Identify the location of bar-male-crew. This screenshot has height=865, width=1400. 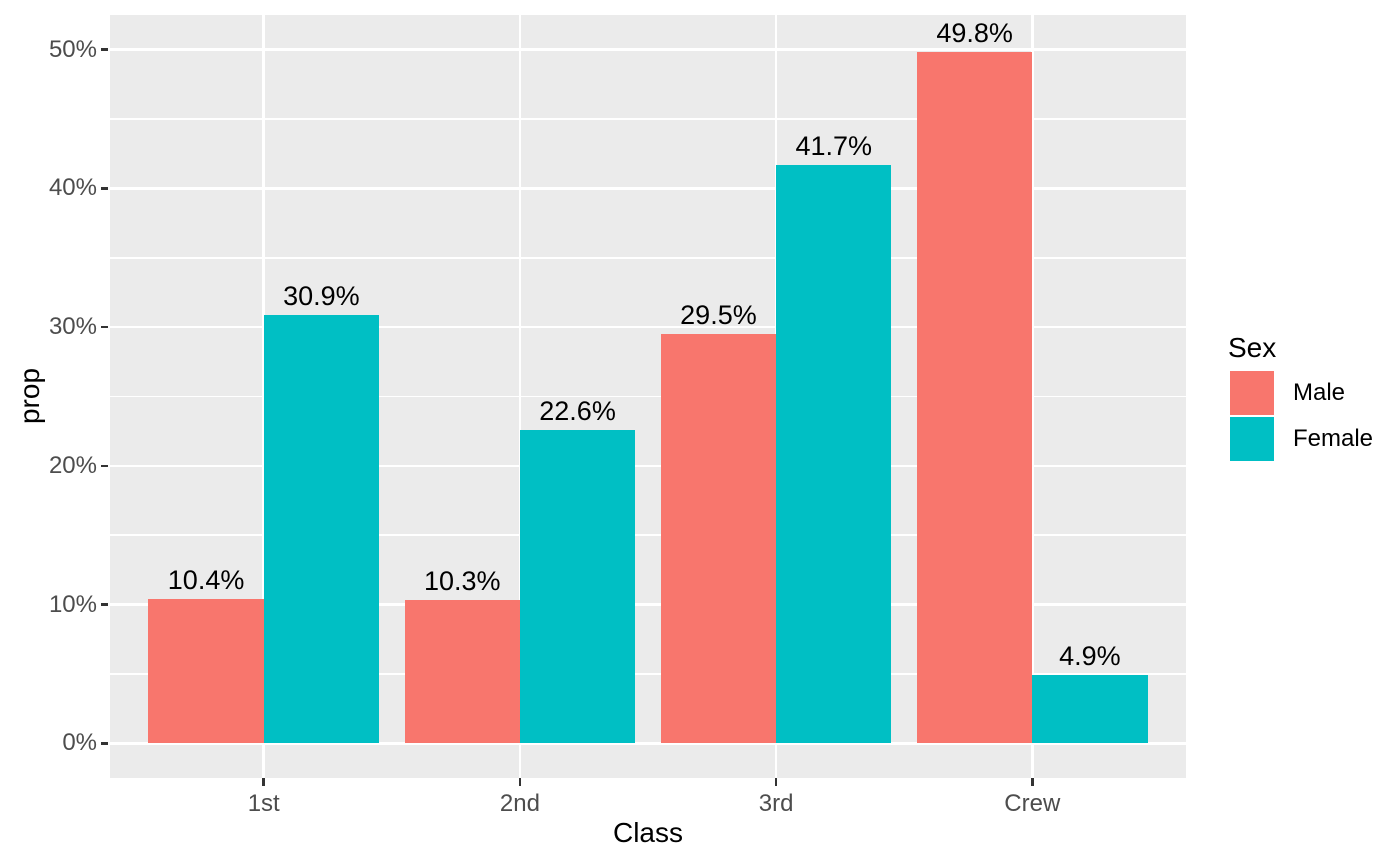
(975, 398).